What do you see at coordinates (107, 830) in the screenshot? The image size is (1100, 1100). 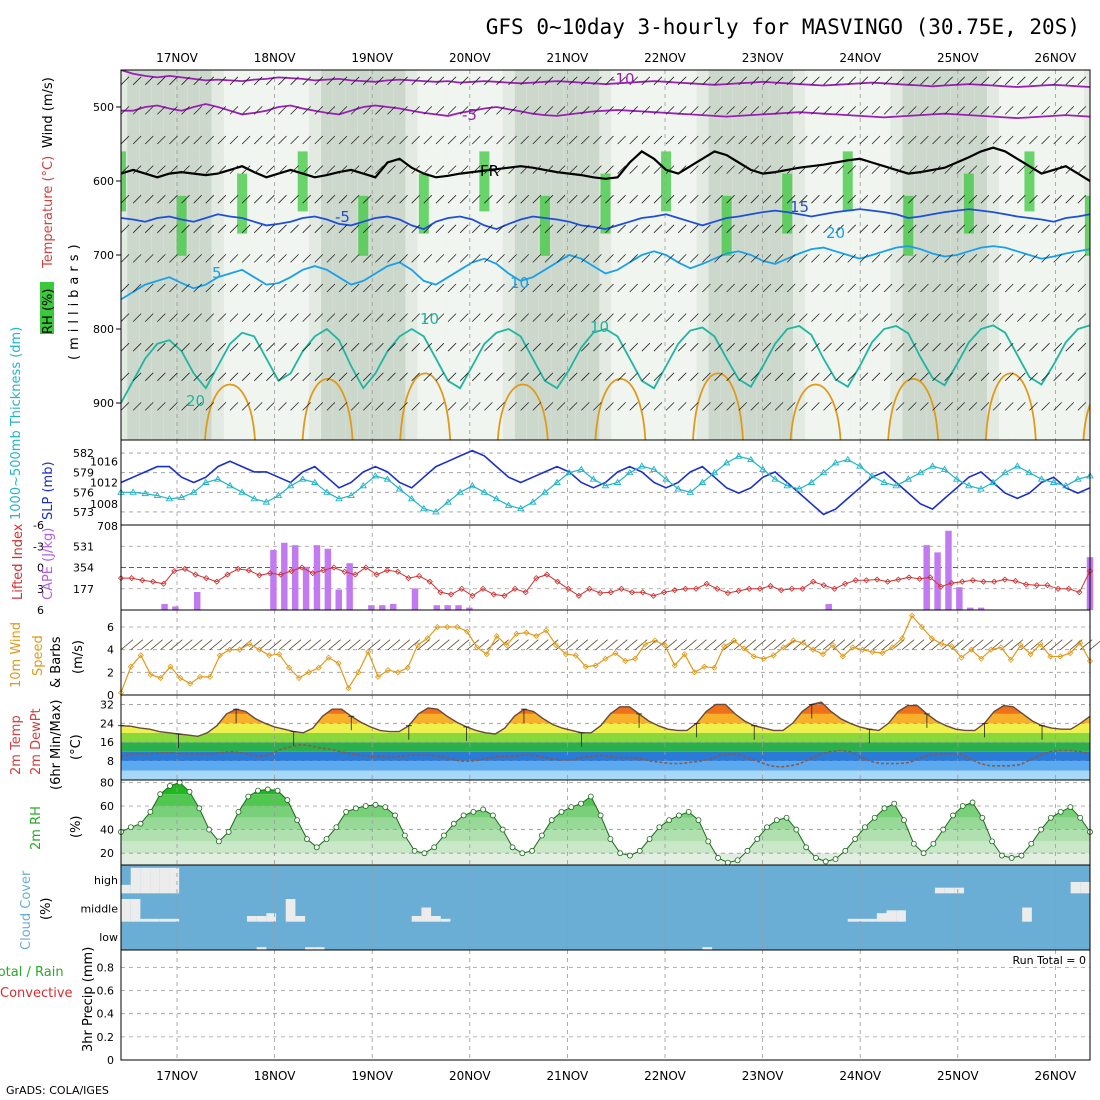 I see `rh-tick: 40` at bounding box center [107, 830].